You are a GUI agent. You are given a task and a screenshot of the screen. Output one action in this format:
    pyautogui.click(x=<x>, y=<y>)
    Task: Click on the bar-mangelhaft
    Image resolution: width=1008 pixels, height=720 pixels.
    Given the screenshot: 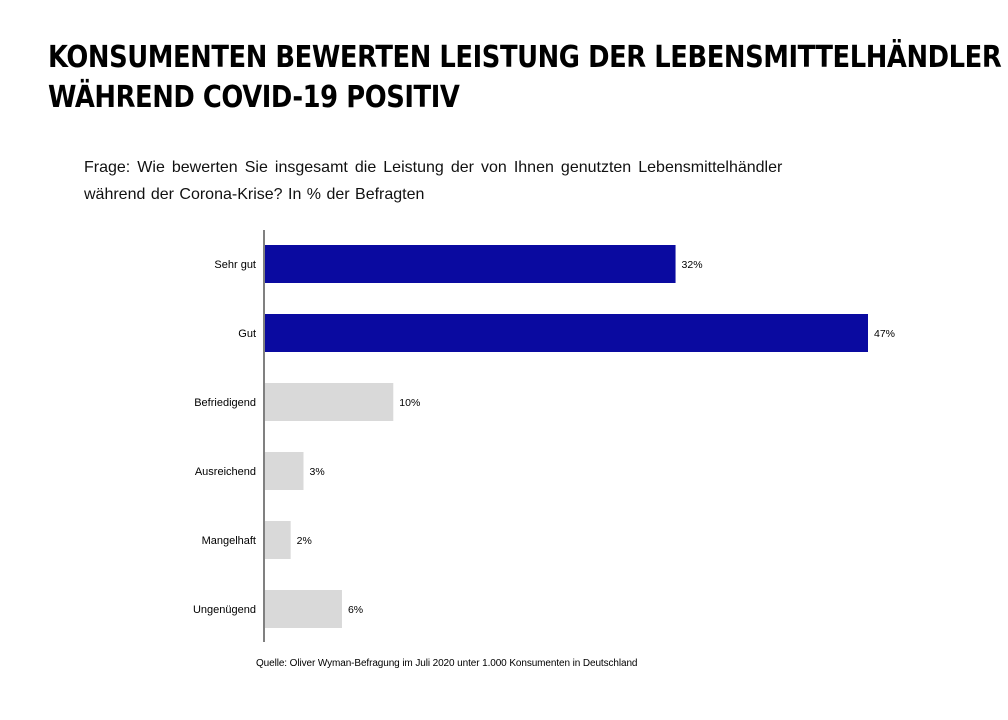 What is the action you would take?
    pyautogui.click(x=278, y=540)
    